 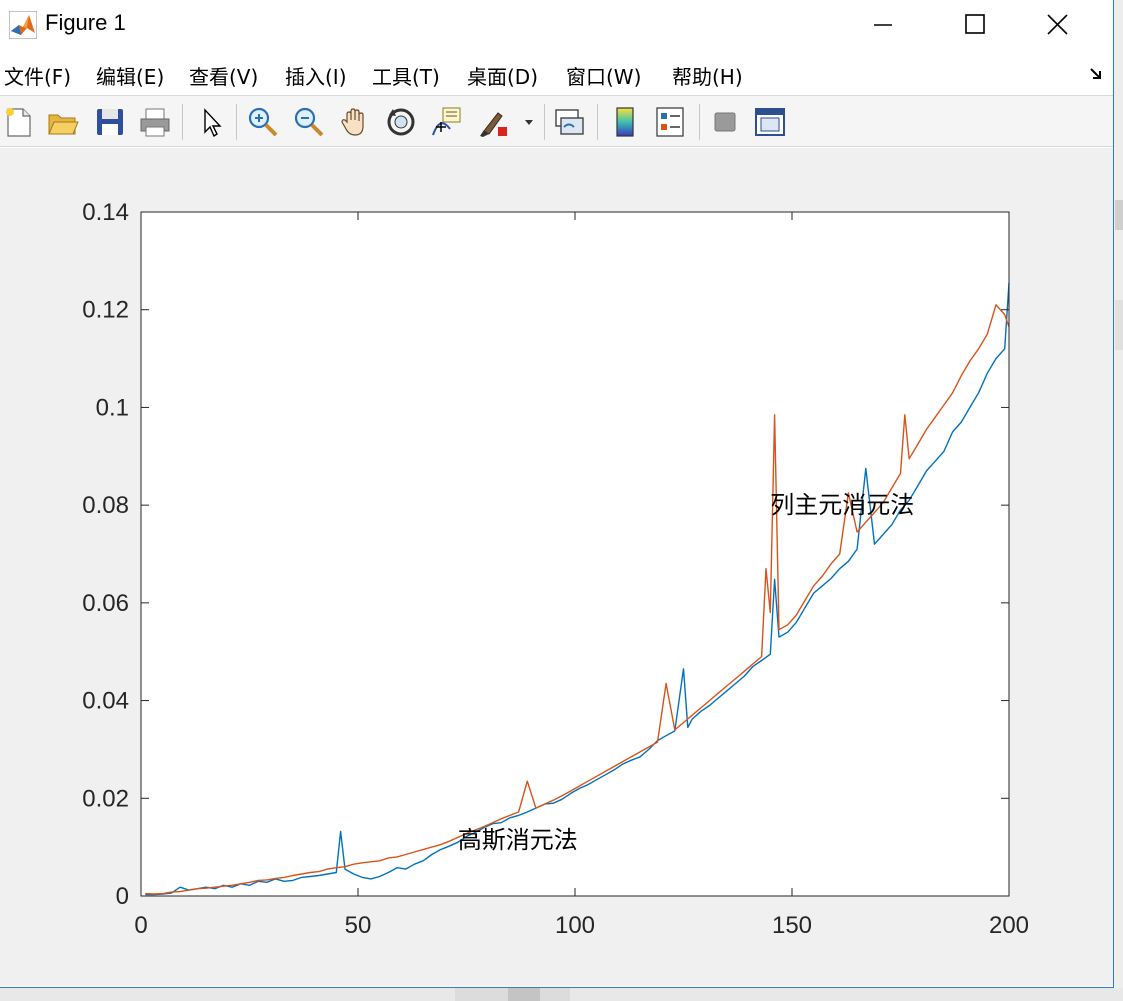 I want to click on window-title: Figure 1, so click(x=85, y=22).